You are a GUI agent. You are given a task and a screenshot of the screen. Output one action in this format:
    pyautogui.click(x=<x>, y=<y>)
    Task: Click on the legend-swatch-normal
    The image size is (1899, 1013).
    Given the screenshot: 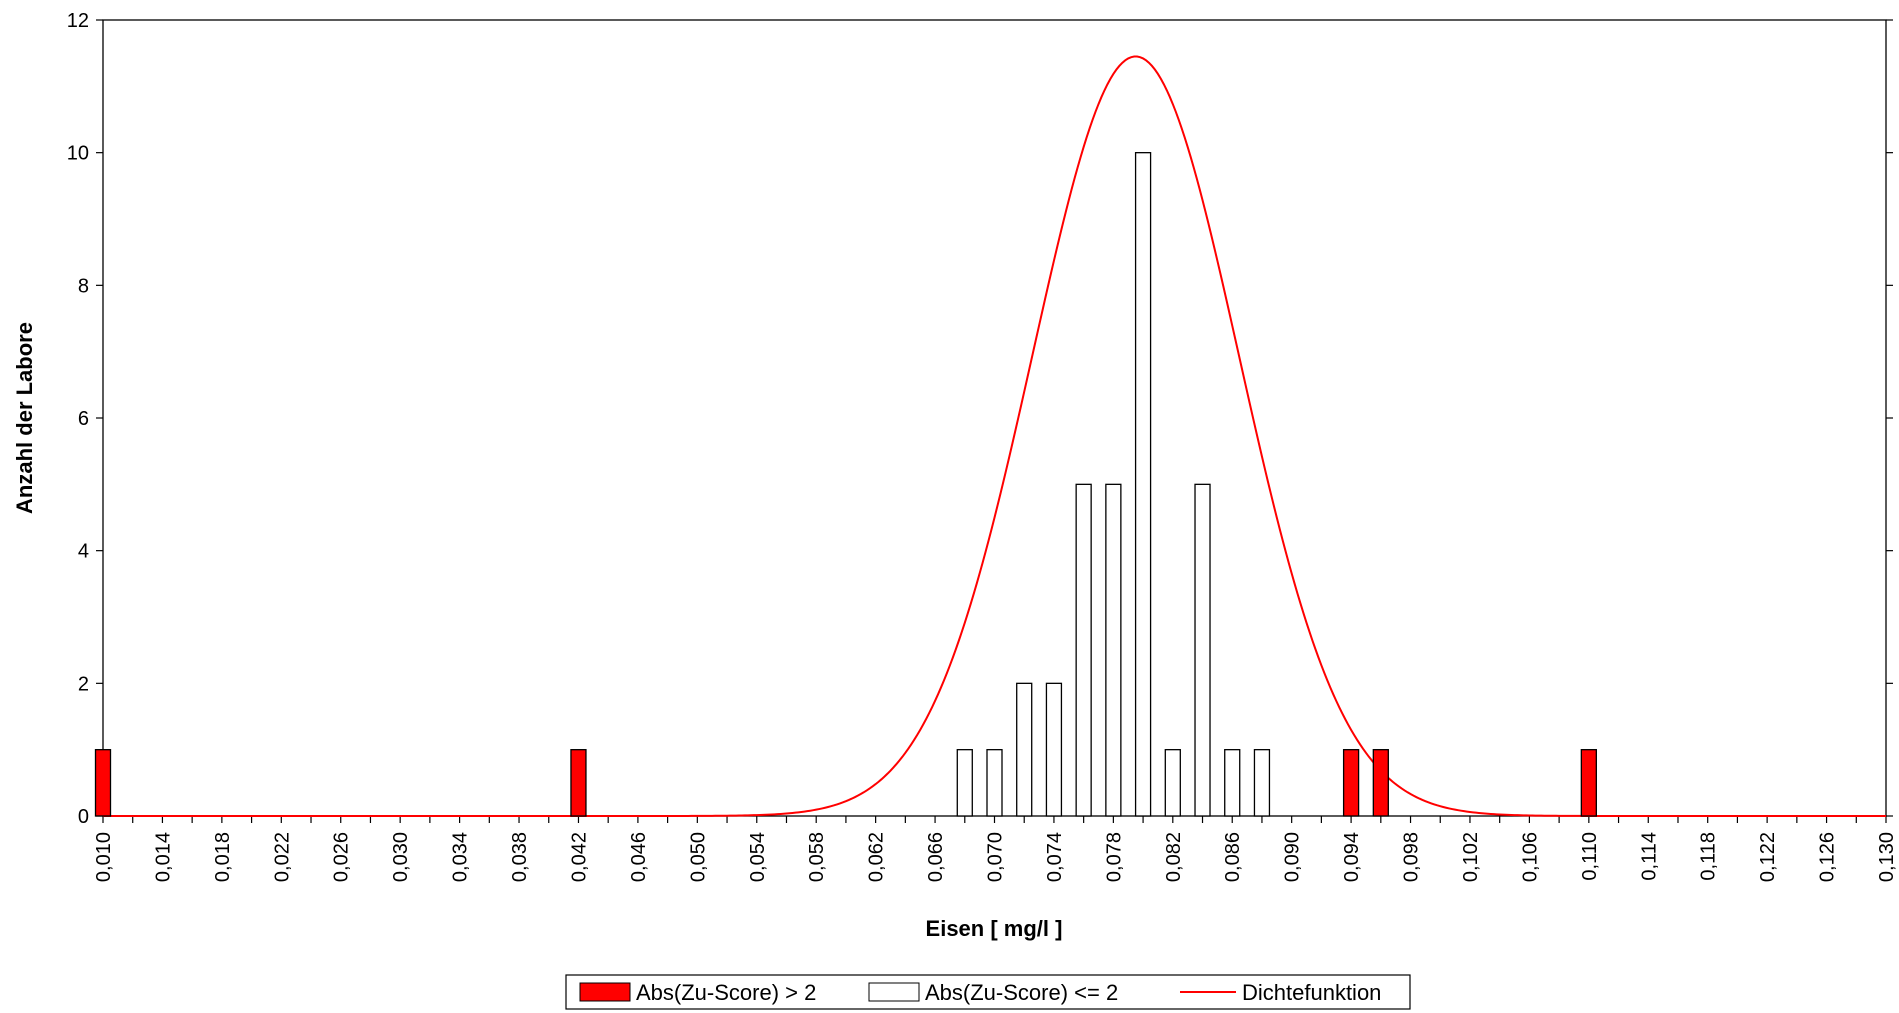 What is the action you would take?
    pyautogui.click(x=894, y=992)
    